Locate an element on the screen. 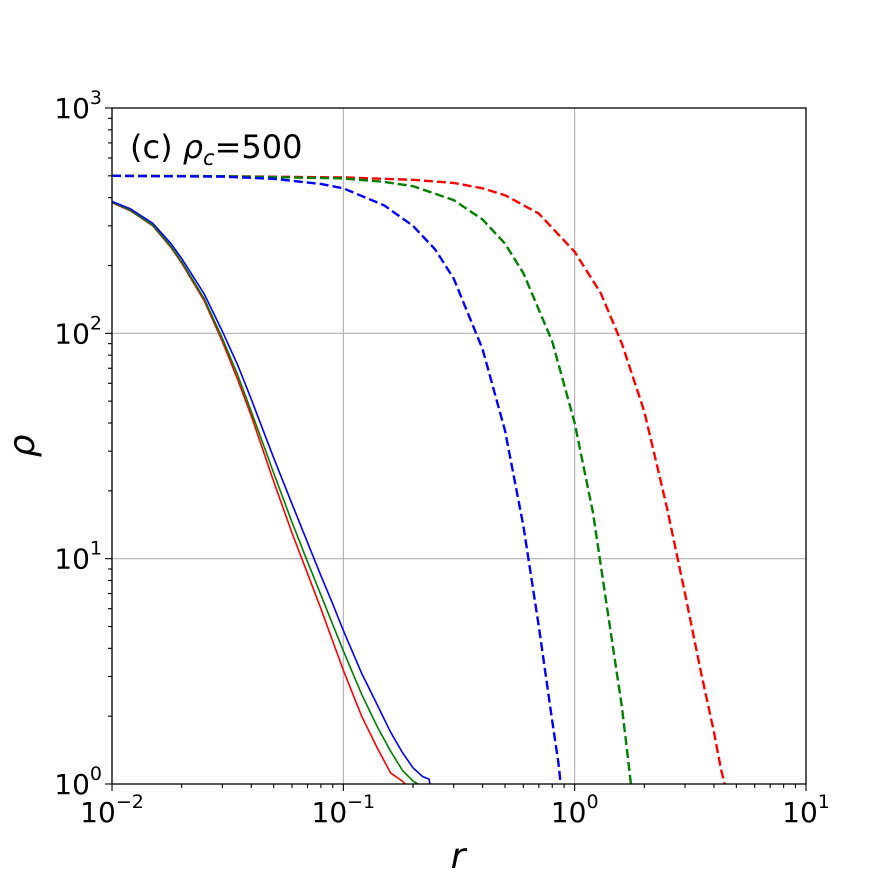  y-tick-label-3: 10³ is located at coordinates (78, 106).